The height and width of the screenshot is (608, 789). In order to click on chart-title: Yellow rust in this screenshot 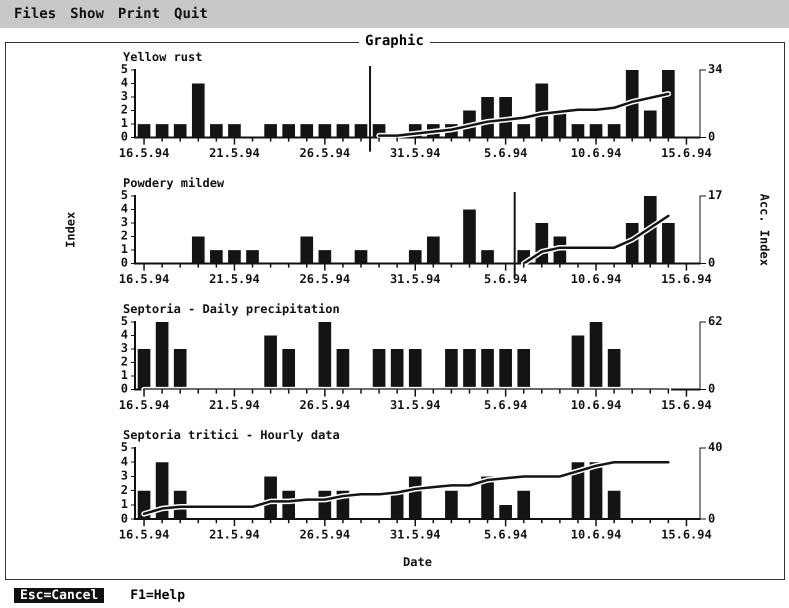, I will do `click(162, 57)`.